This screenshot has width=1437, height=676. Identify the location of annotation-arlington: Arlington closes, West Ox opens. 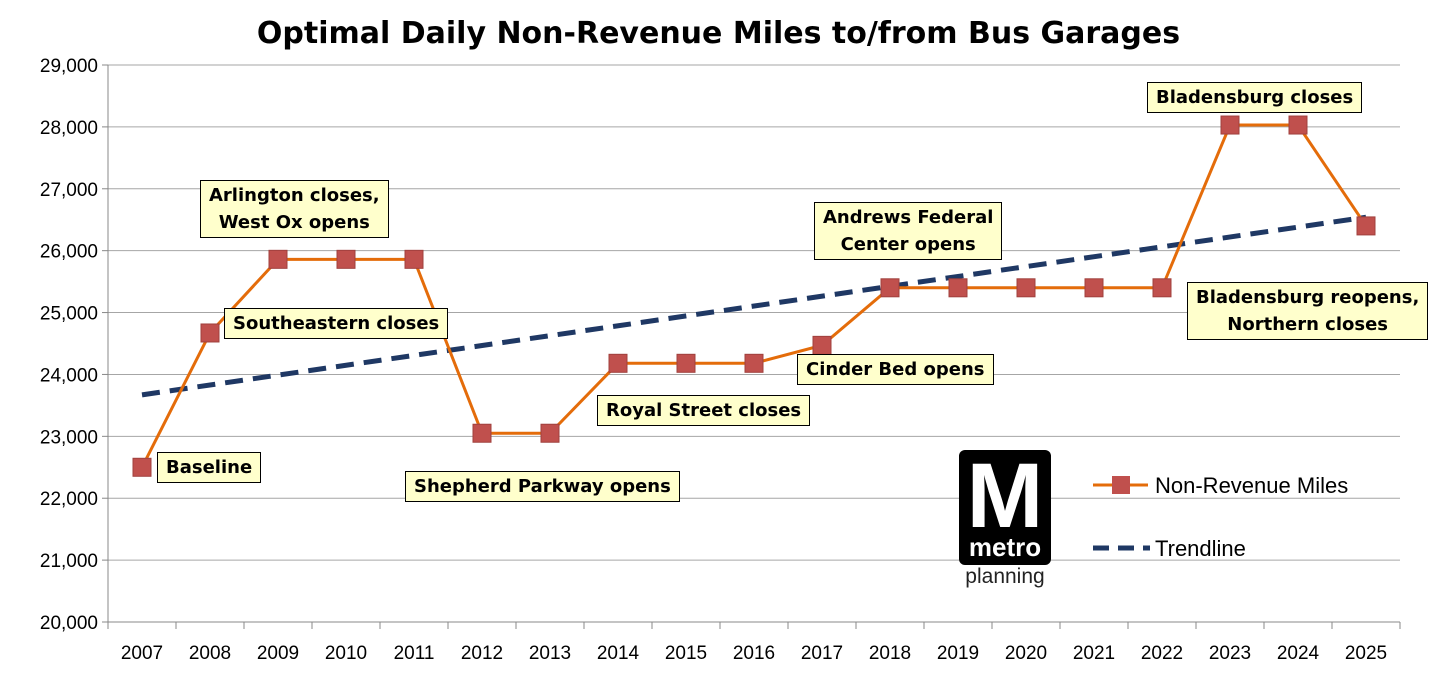
(294, 209).